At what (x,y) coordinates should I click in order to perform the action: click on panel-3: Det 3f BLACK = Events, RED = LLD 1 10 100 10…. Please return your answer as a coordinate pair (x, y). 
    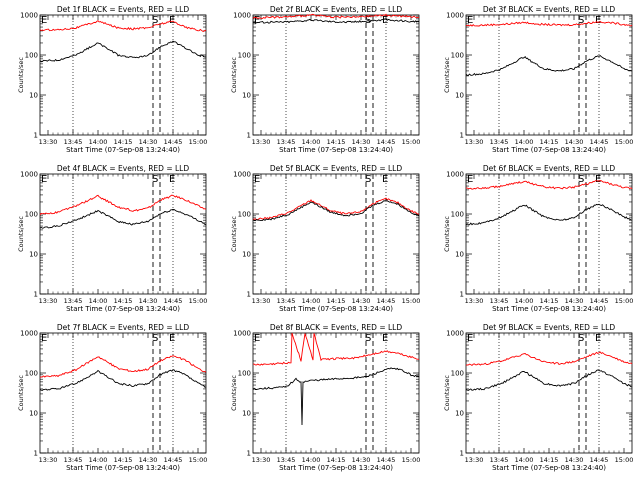
    Looking at the image, I should click on (538, 79).